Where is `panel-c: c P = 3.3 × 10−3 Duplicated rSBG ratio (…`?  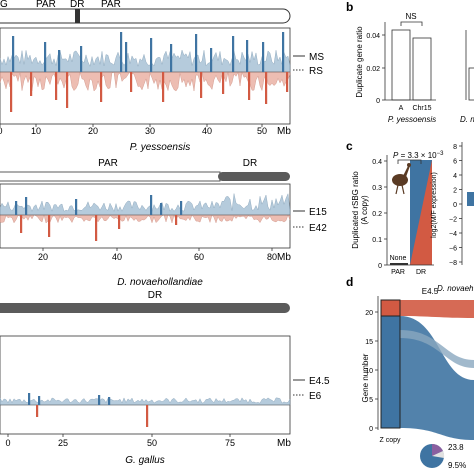
panel-c: c P = 3.3 × 10−3 Duplicated rSBG ratio (… is located at coordinates (410, 216).